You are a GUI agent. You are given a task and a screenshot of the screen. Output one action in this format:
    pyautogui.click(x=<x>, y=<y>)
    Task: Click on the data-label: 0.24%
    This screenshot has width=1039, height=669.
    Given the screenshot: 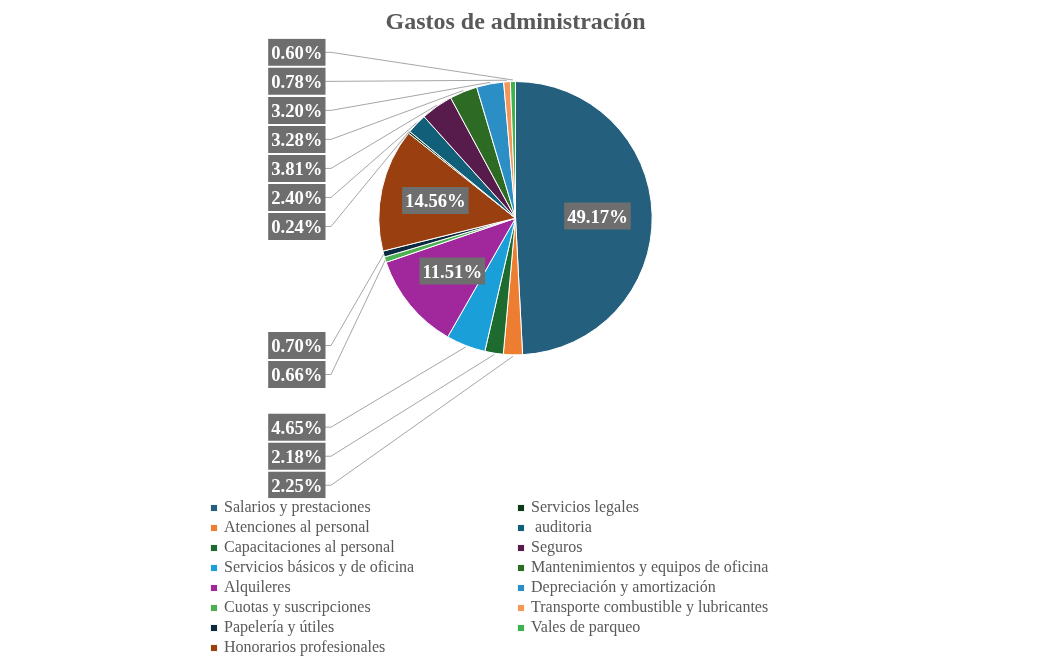 What is the action you would take?
    pyautogui.click(x=297, y=226)
    